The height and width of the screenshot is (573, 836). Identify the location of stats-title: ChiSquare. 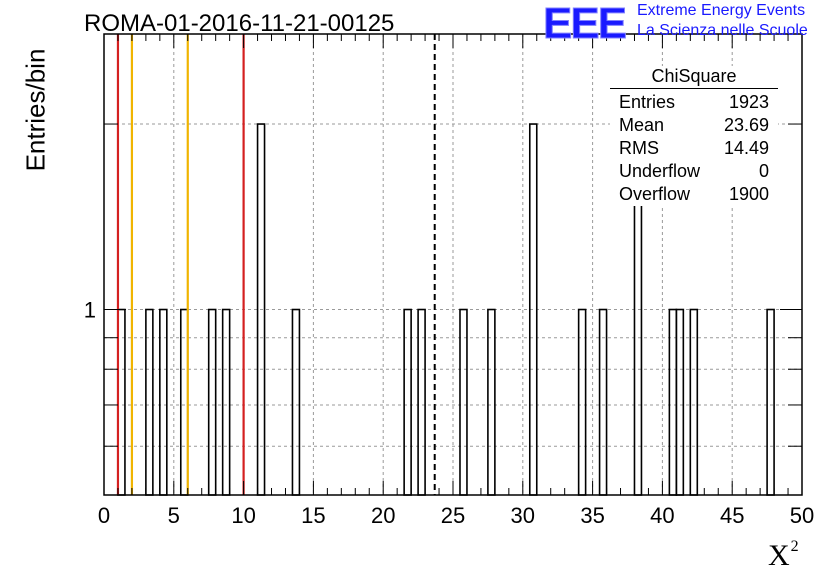
(694, 77).